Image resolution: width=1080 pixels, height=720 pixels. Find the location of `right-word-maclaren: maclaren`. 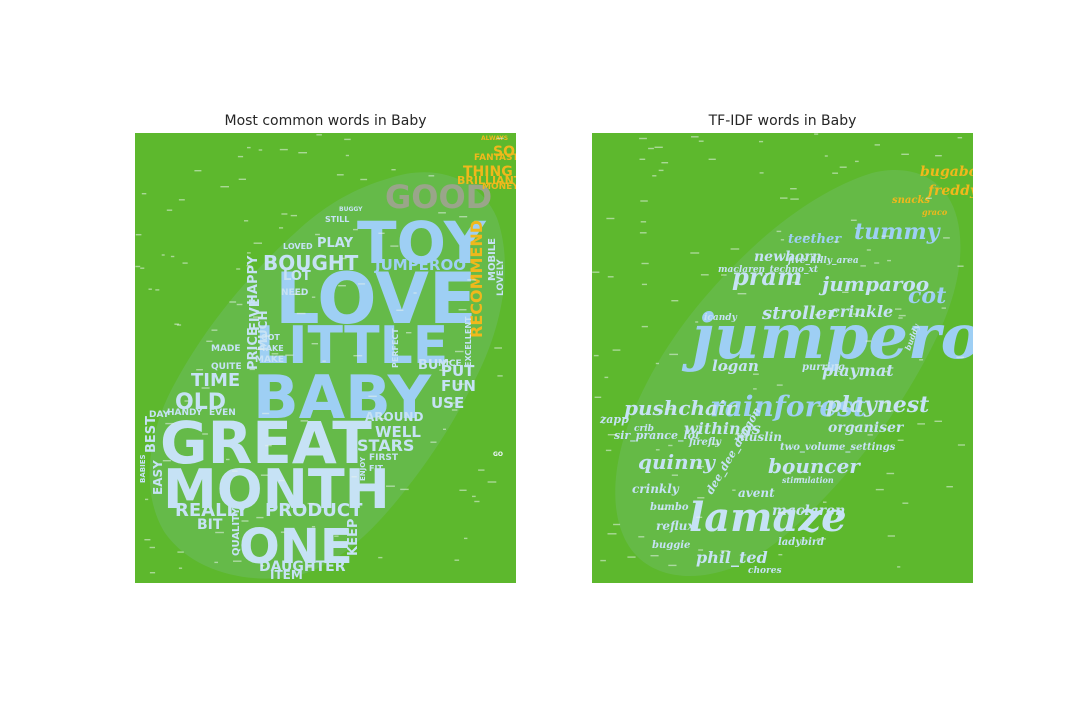

right-word-maclaren: maclaren is located at coordinates (808, 511).